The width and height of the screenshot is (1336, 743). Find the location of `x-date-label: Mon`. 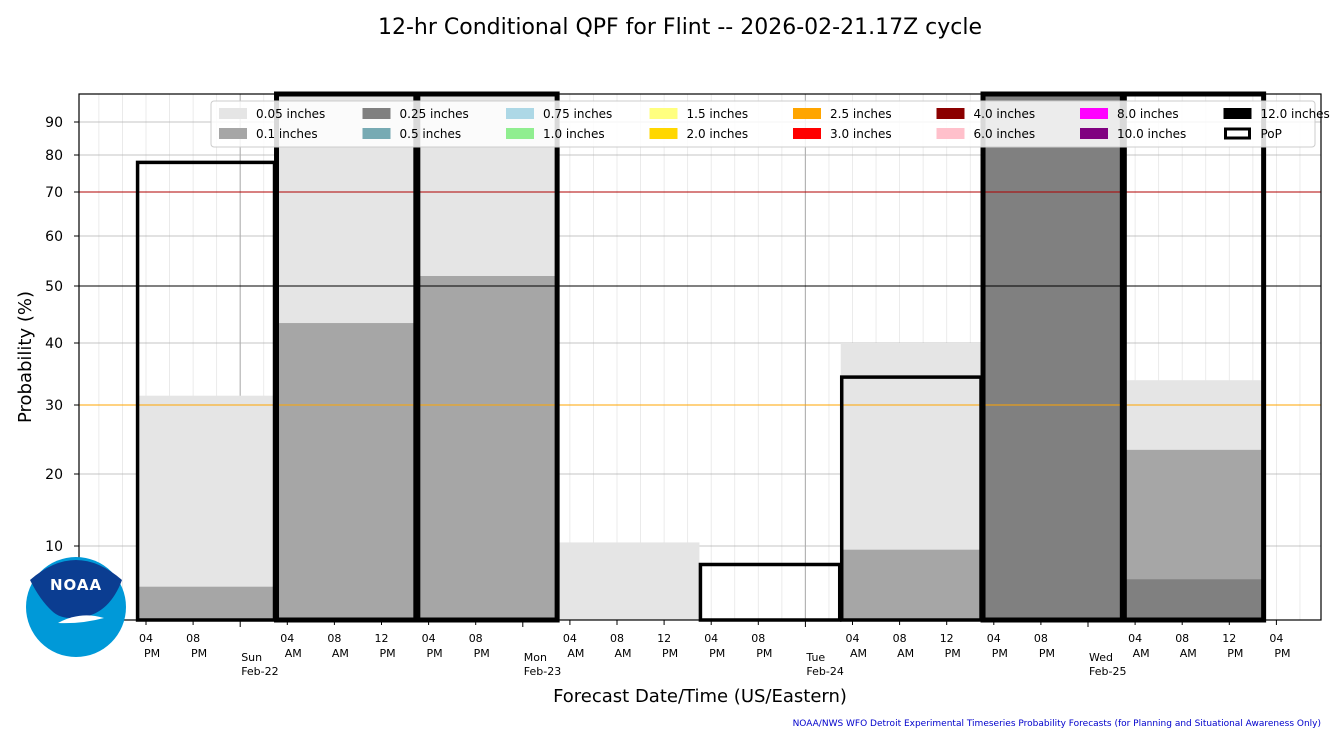

x-date-label: Mon is located at coordinates (535, 657).